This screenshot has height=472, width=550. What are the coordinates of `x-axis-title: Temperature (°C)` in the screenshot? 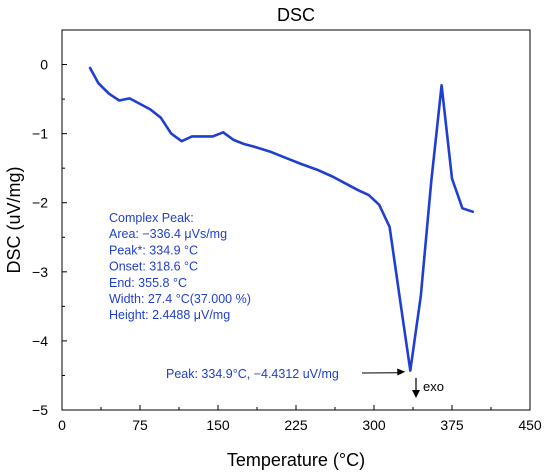 It's located at (296, 460).